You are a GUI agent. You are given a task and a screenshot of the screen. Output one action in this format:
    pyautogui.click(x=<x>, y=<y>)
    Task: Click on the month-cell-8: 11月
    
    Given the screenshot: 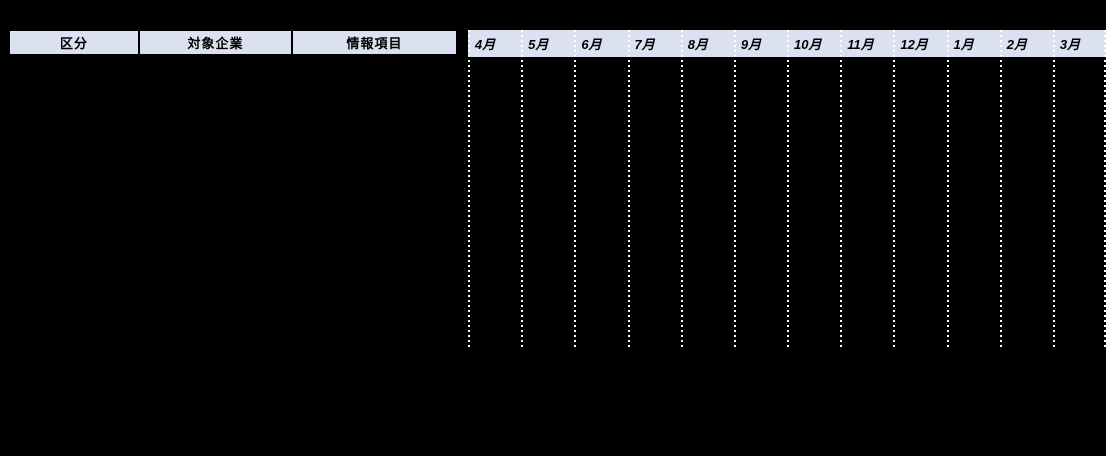 What is the action you would take?
    pyautogui.click(x=866, y=43)
    